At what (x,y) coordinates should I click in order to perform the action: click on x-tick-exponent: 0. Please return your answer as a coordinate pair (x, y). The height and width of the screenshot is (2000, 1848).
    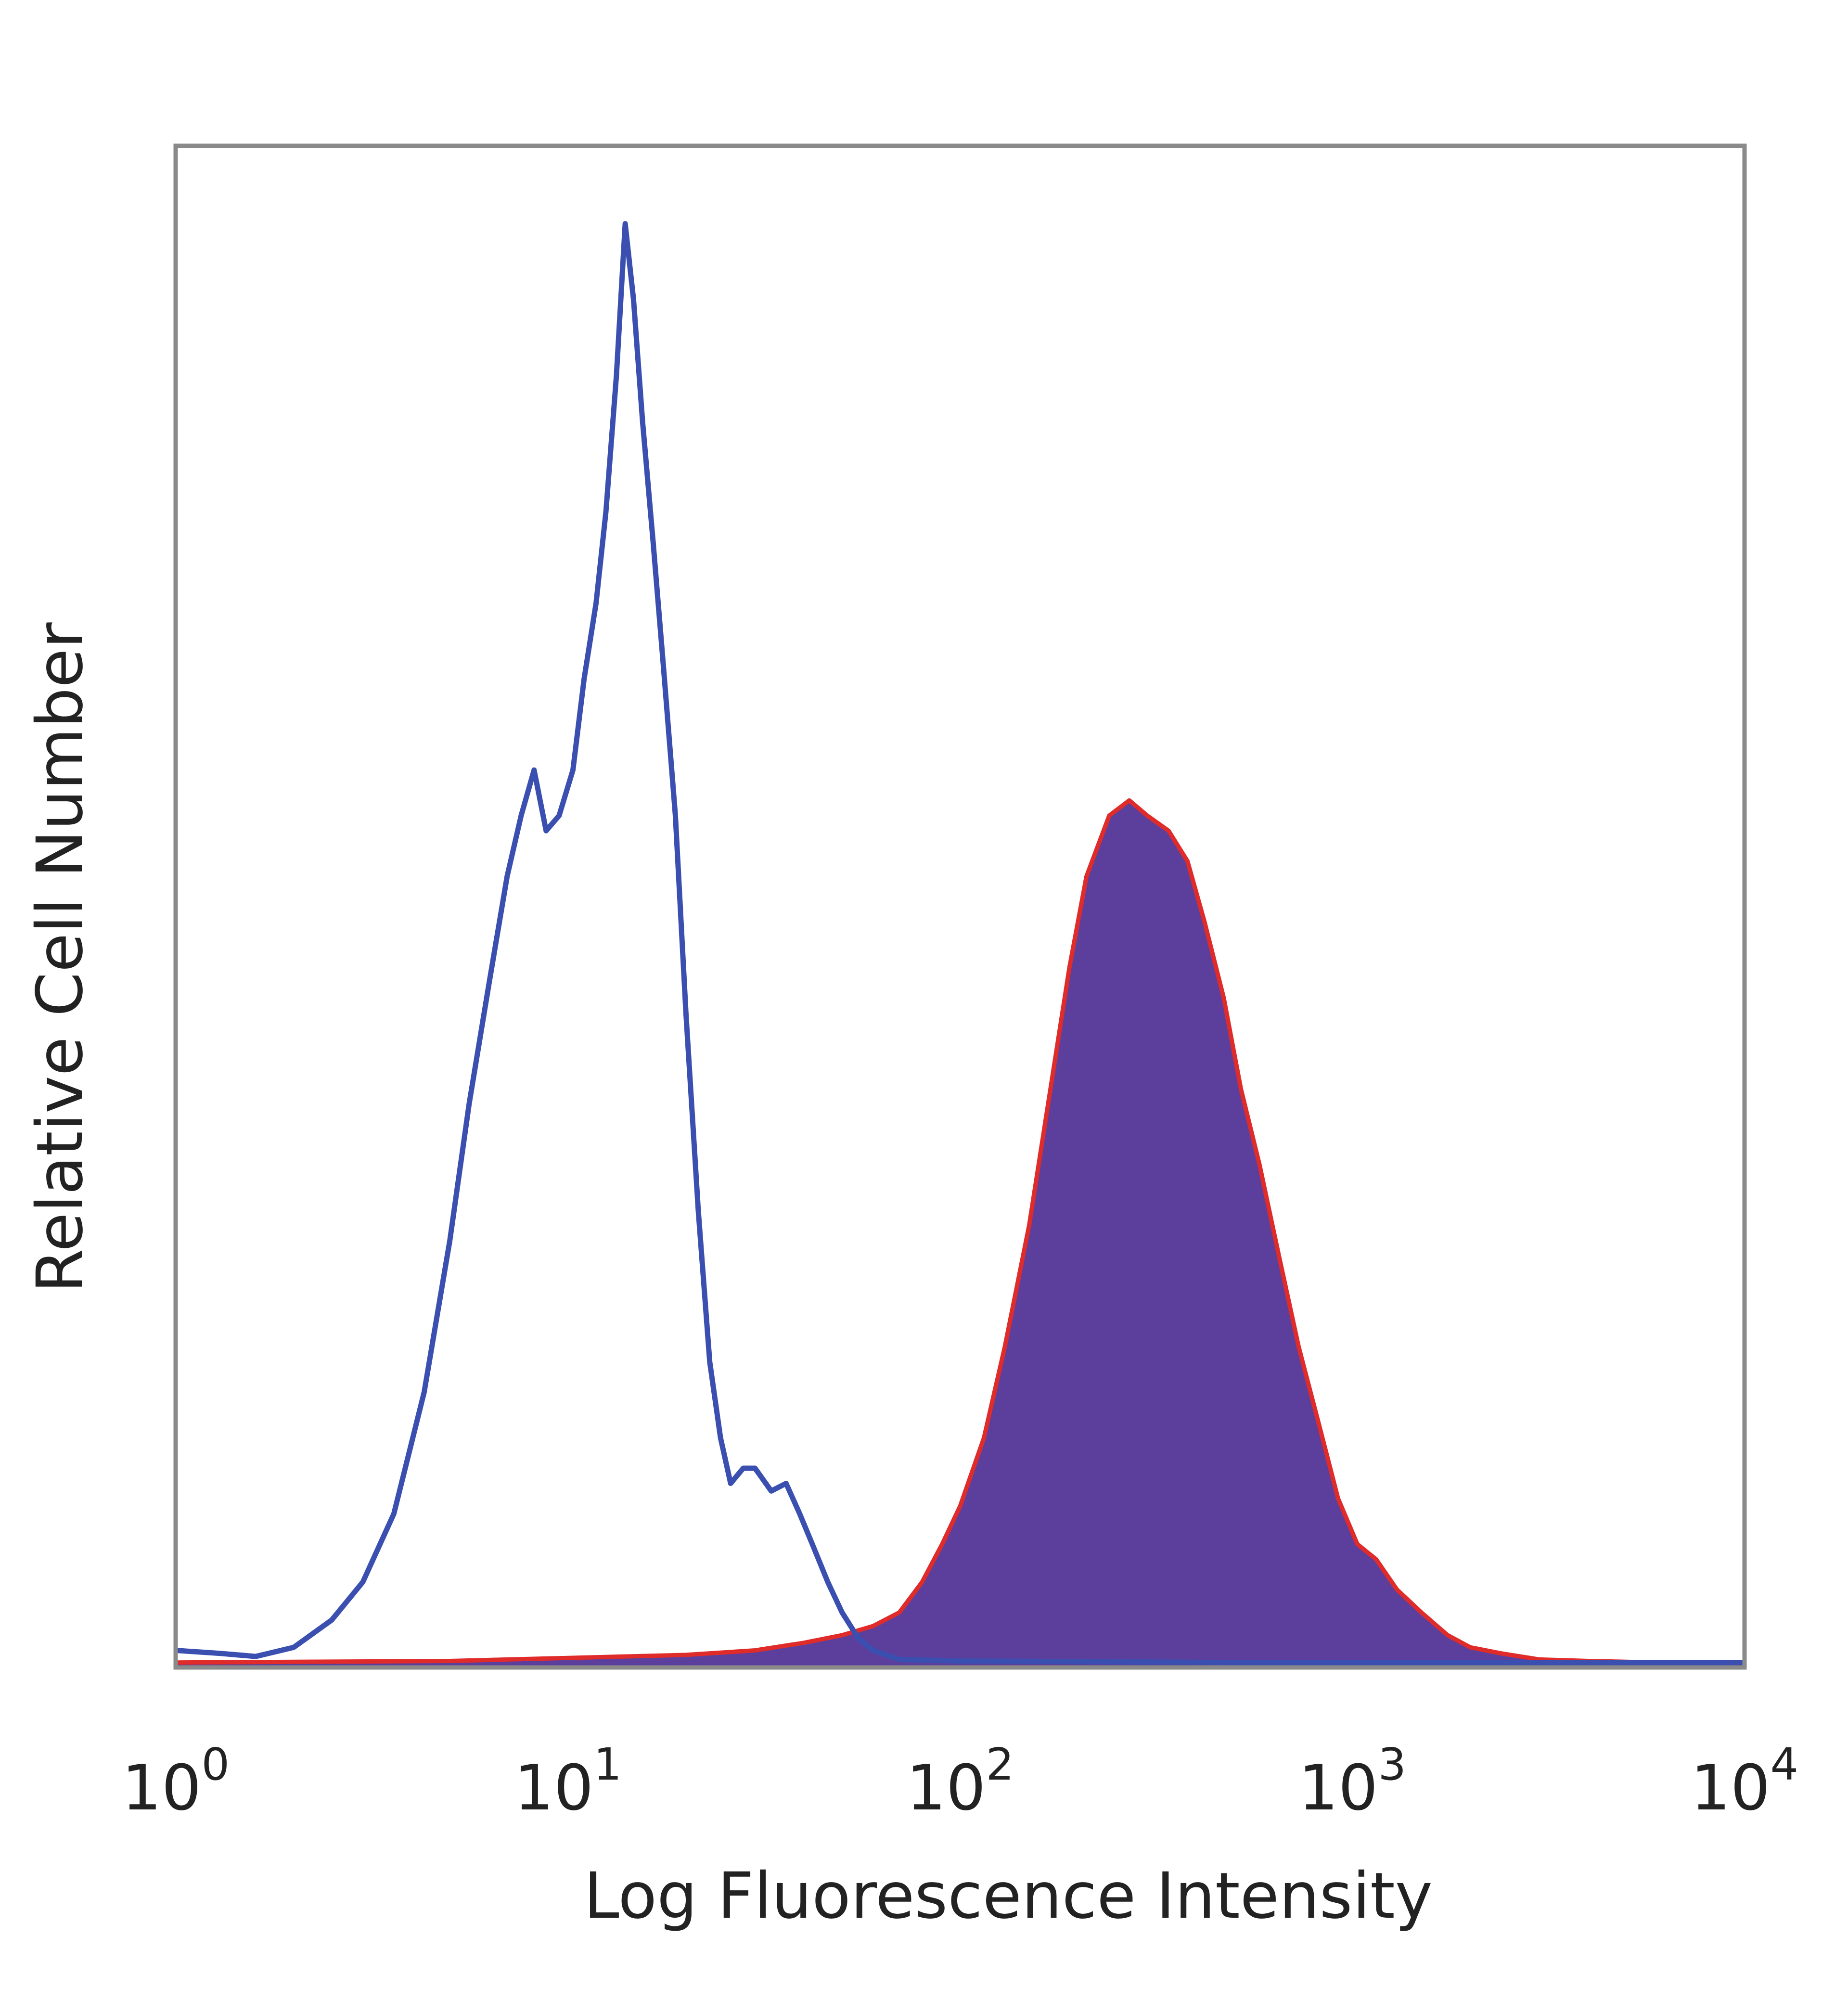
    Looking at the image, I should click on (215, 1764).